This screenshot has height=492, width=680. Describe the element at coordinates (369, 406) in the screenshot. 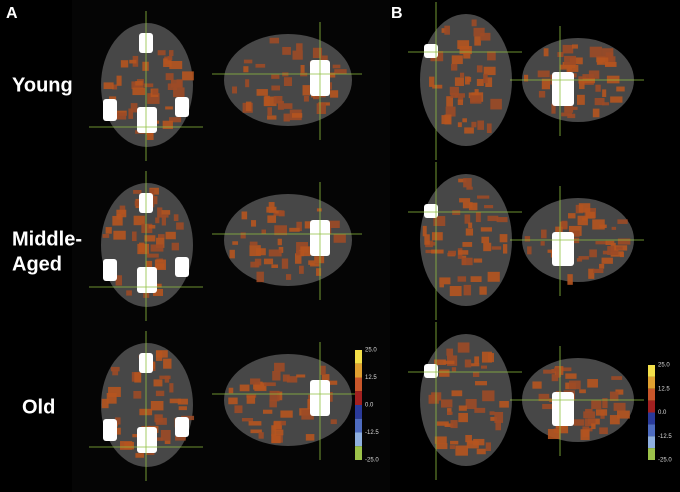

I see `colorbar-label: 0.0` at that location.